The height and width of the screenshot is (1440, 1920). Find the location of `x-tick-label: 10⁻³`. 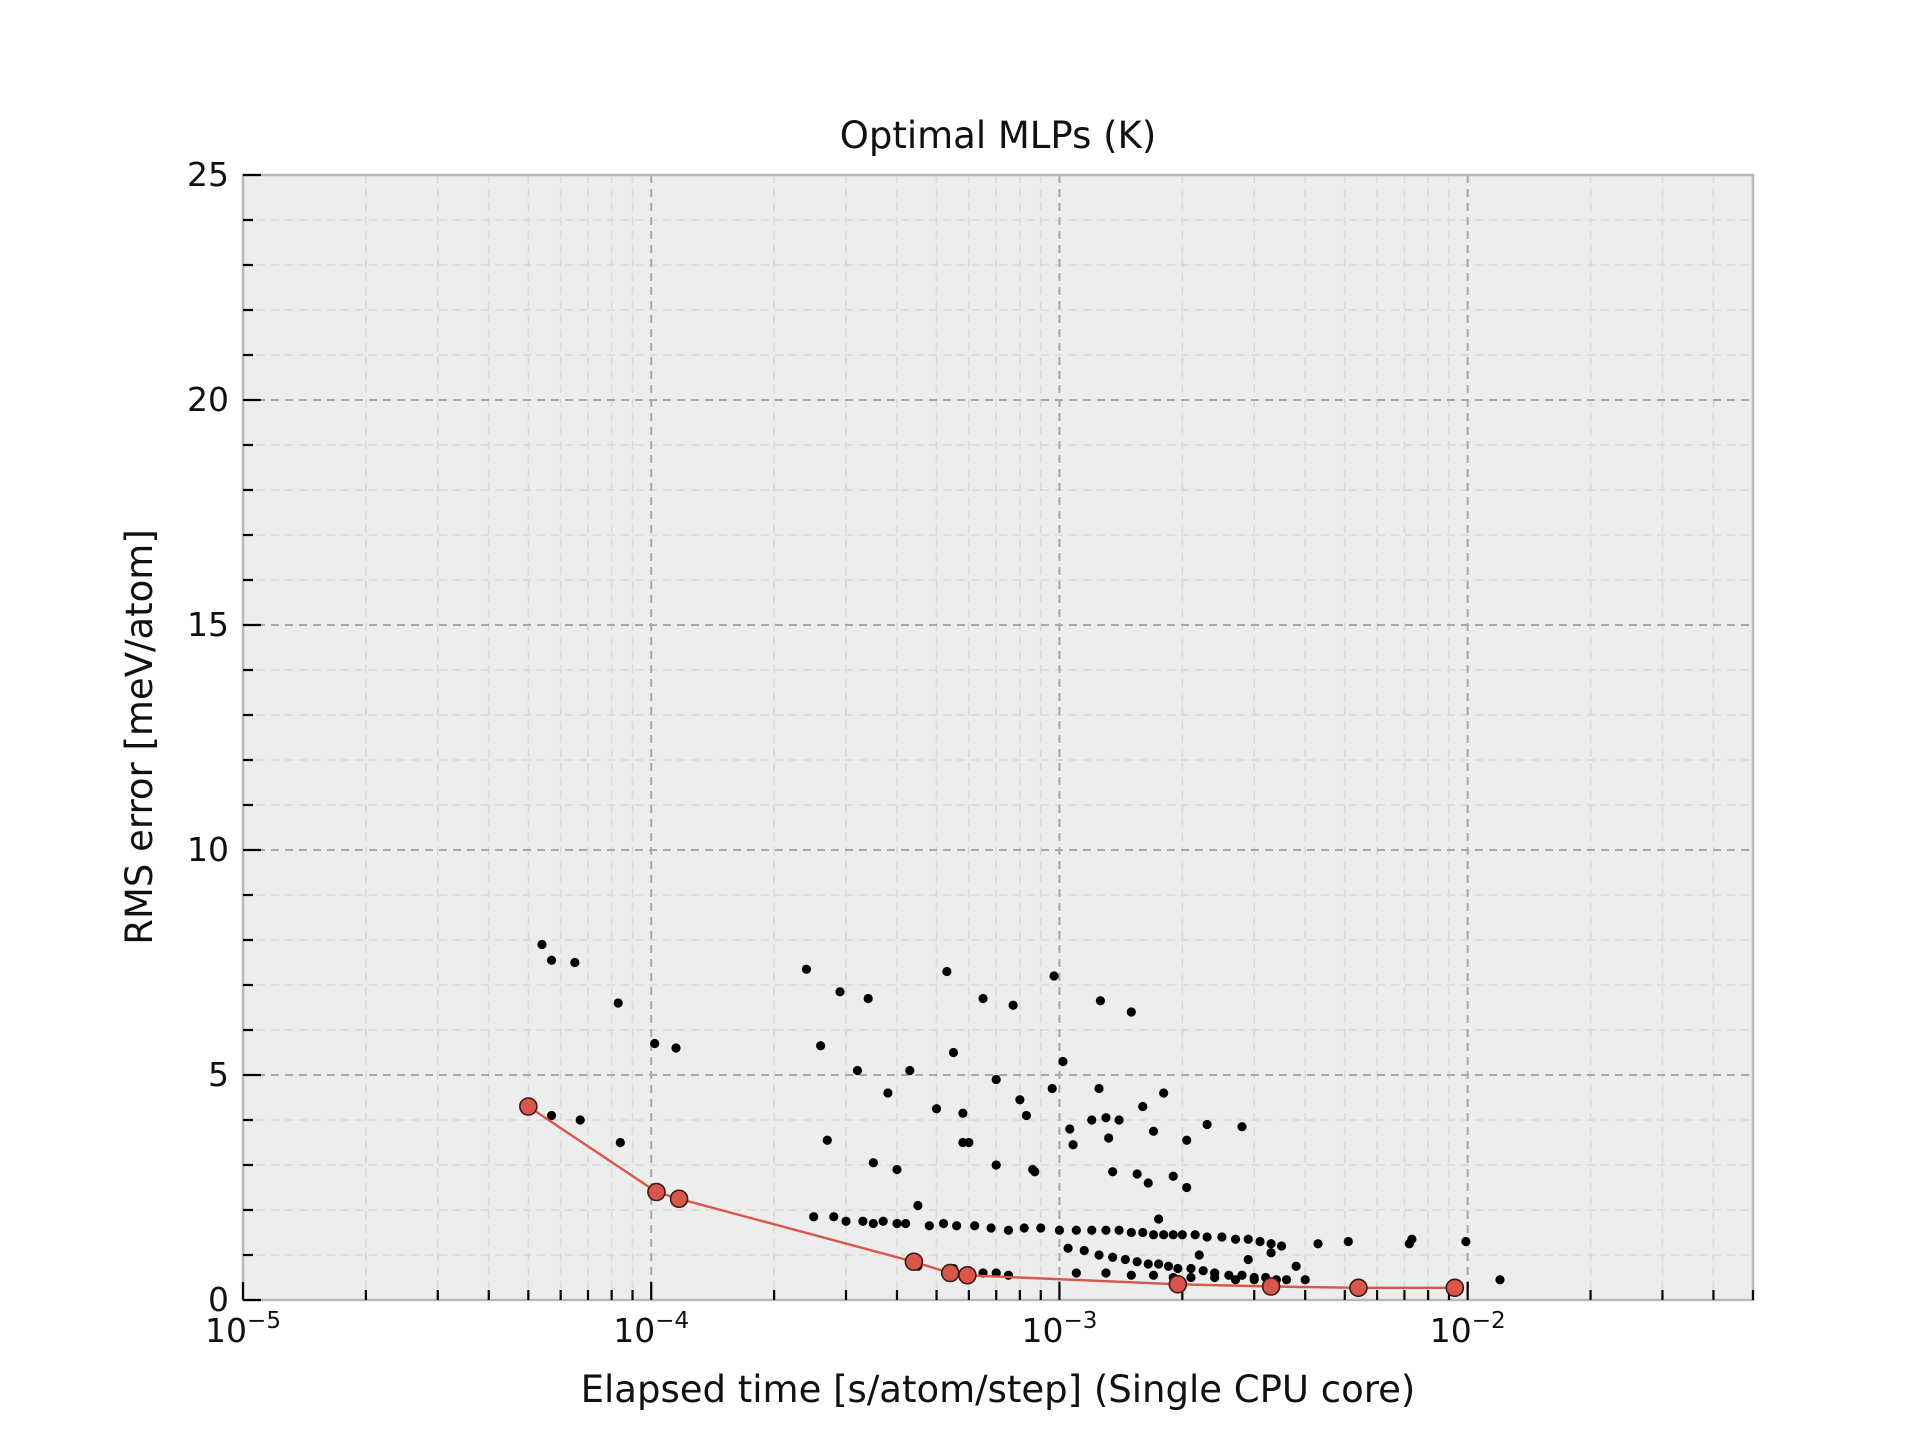

x-tick-label: 10⁻³ is located at coordinates (1059, 1329).